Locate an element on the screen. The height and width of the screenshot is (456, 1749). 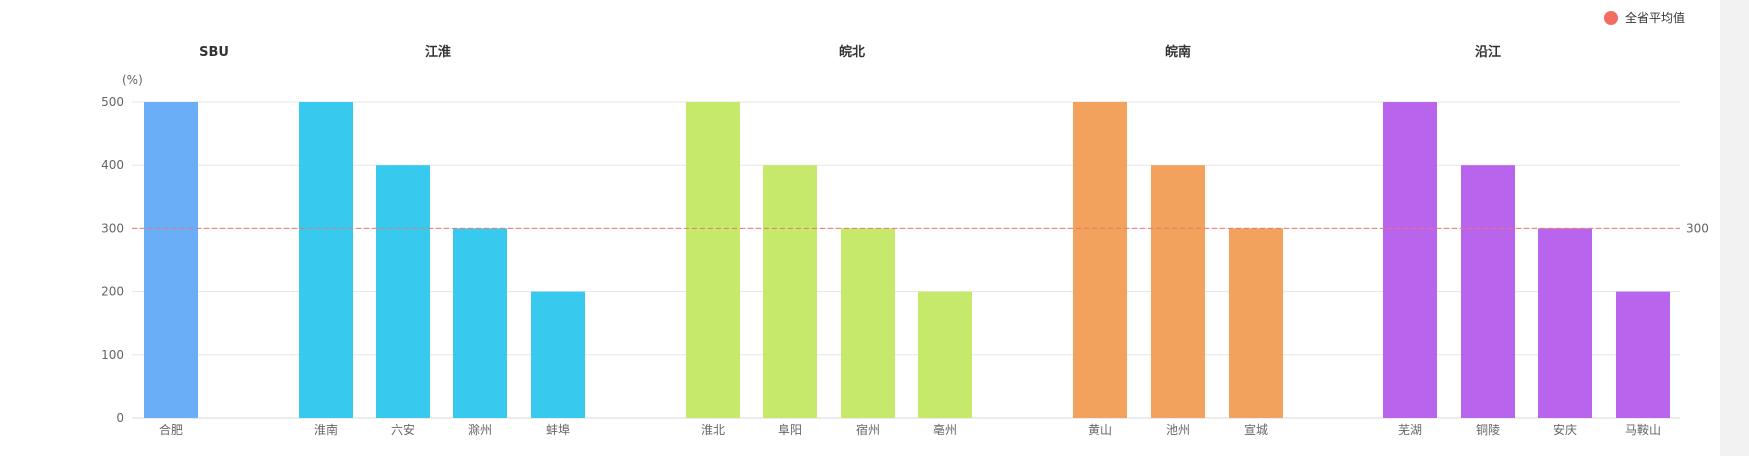
legend: 全省平均值 is located at coordinates (1644, 17).